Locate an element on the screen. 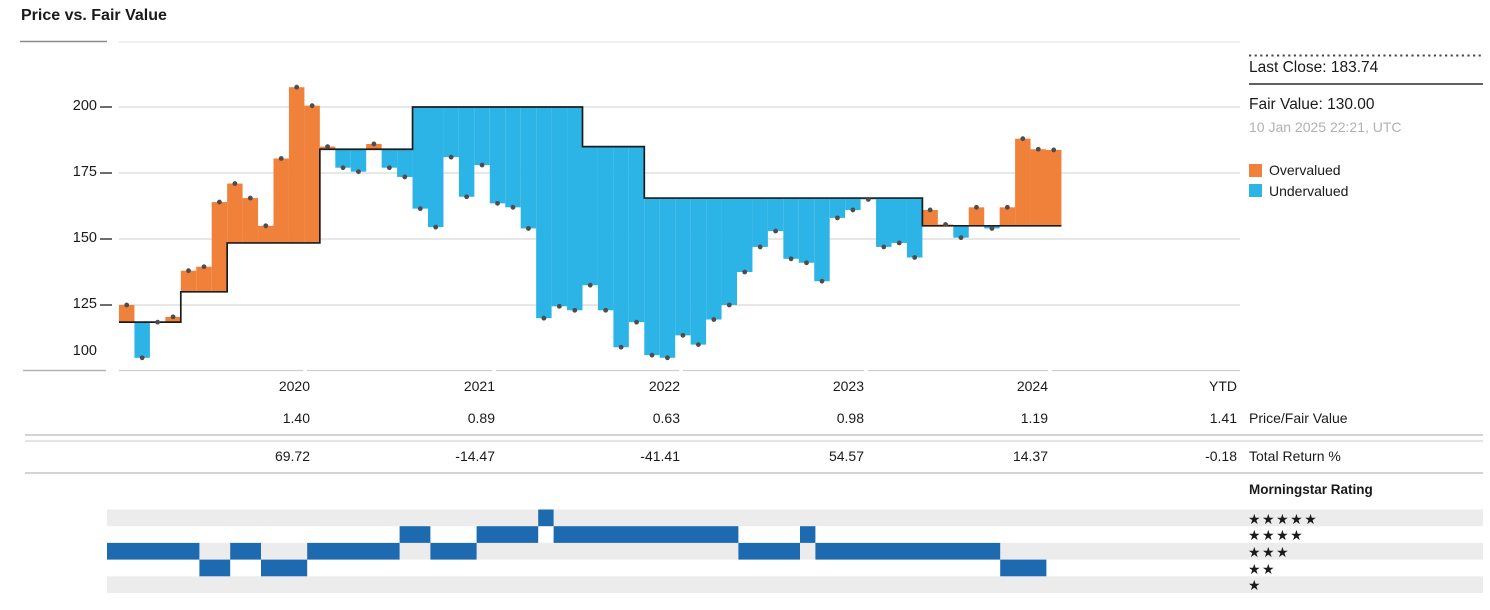 The image size is (1490, 610). year-label: 2024 is located at coordinates (1032, 386).